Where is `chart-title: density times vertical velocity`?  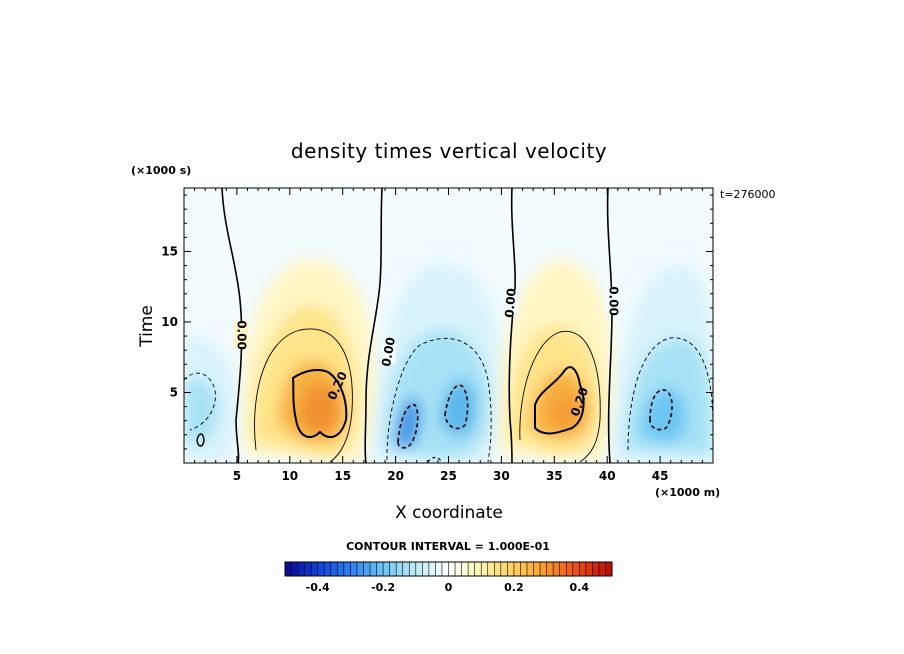 chart-title: density times vertical velocity is located at coordinates (449, 151).